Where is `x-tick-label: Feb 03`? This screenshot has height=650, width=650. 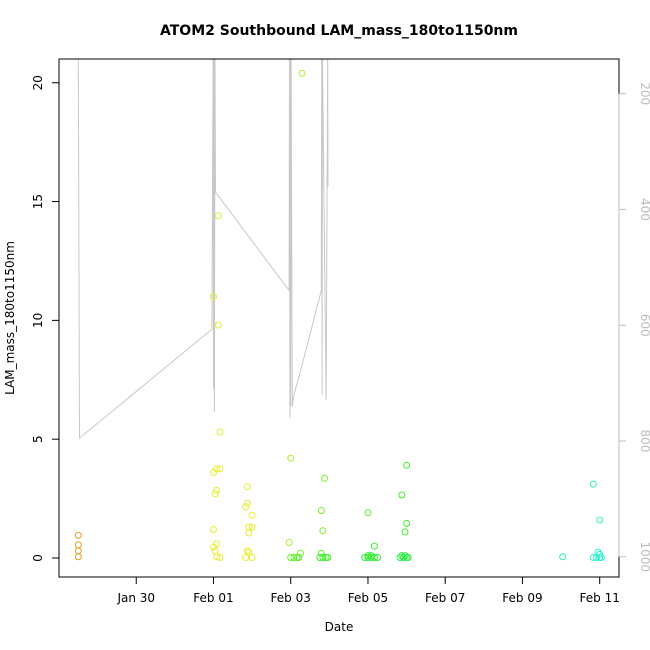 x-tick-label: Feb 03 is located at coordinates (291, 598).